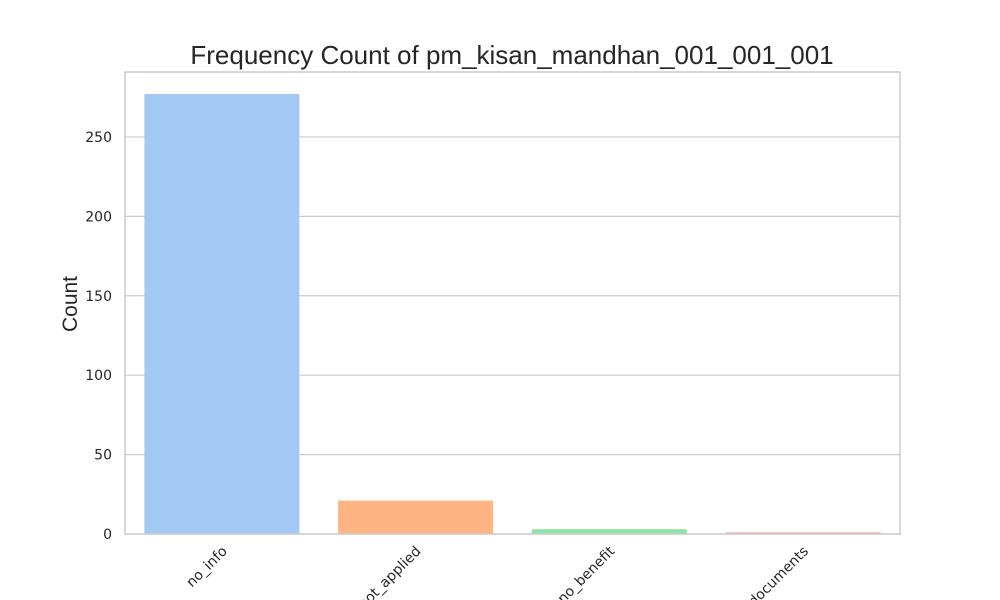 This screenshot has width=1000, height=600. I want to click on y-tick-label-2: 100, so click(98, 376).